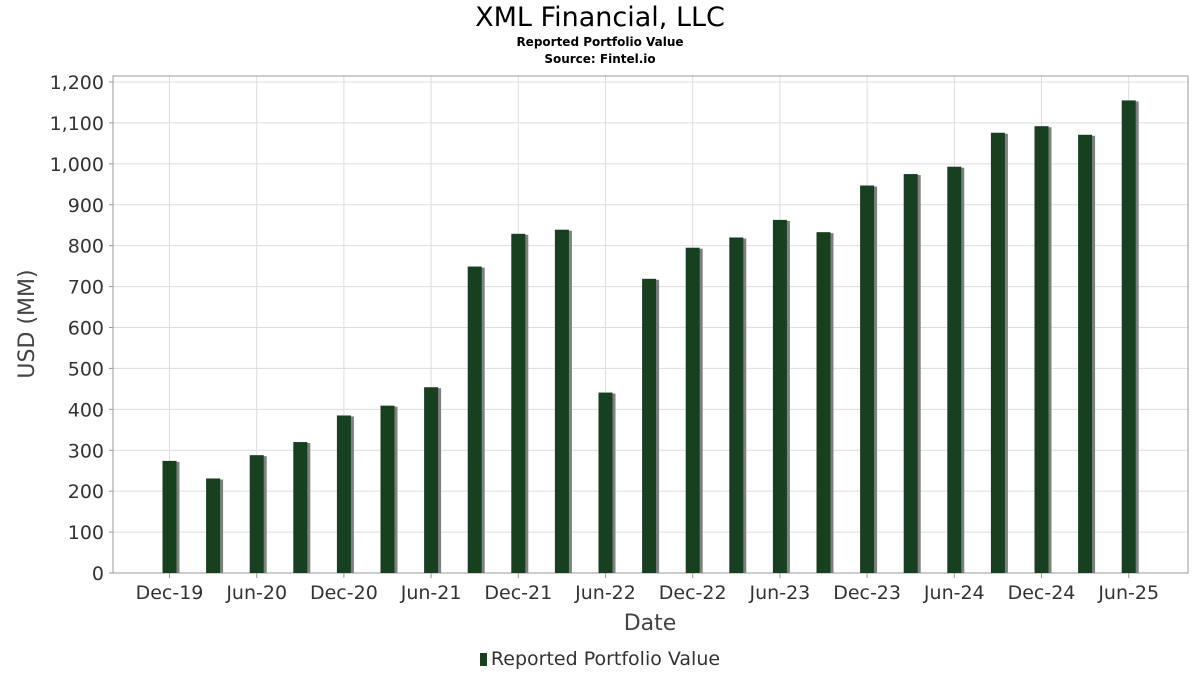  Describe the element at coordinates (344, 593) in the screenshot. I see `x-tick-label: Dec-20` at that location.